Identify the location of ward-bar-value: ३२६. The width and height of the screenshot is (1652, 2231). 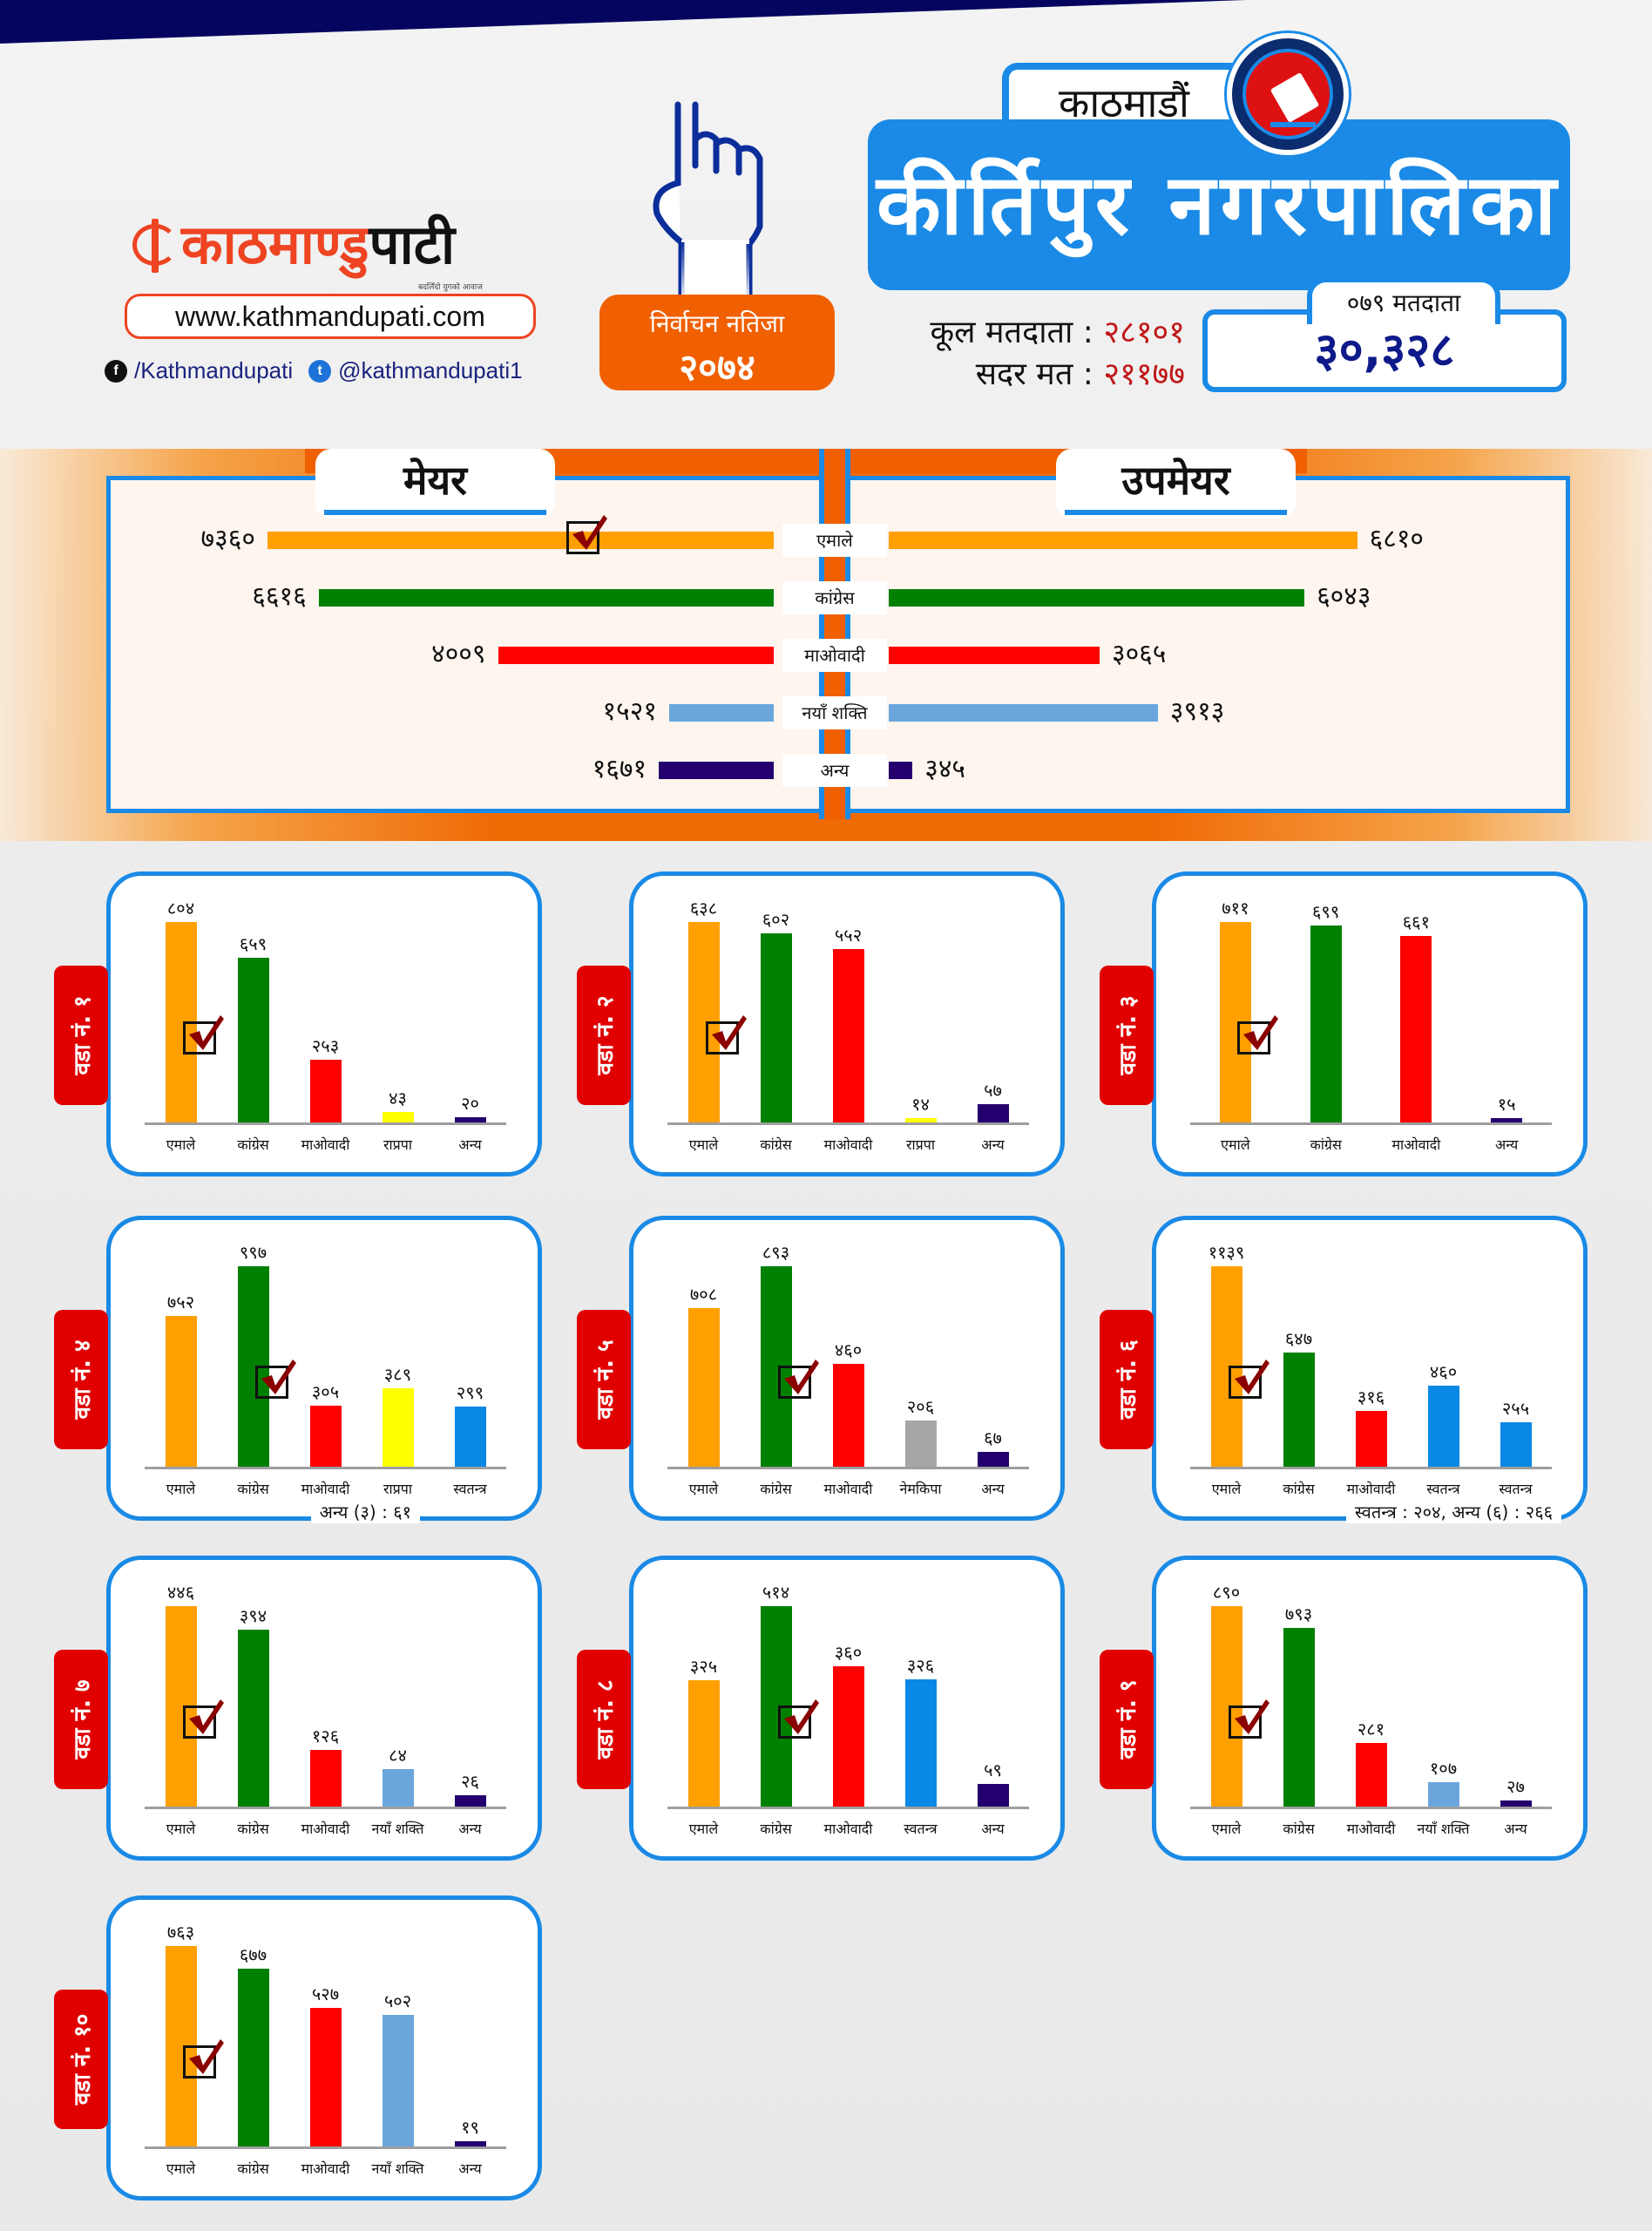
(920, 1666).